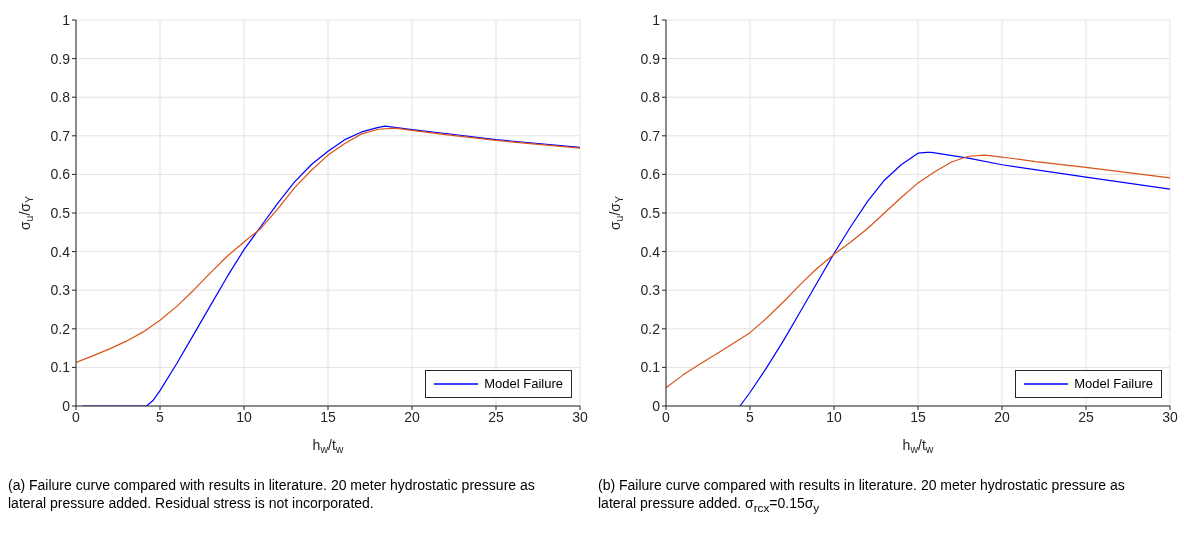  What do you see at coordinates (272, 494) in the screenshot?
I see `text: (a) Failure curve compared with results in literature. 20 meter hydrostatic pressure as lateral pressure added. Residual stress is not incorporated.` at bounding box center [272, 494].